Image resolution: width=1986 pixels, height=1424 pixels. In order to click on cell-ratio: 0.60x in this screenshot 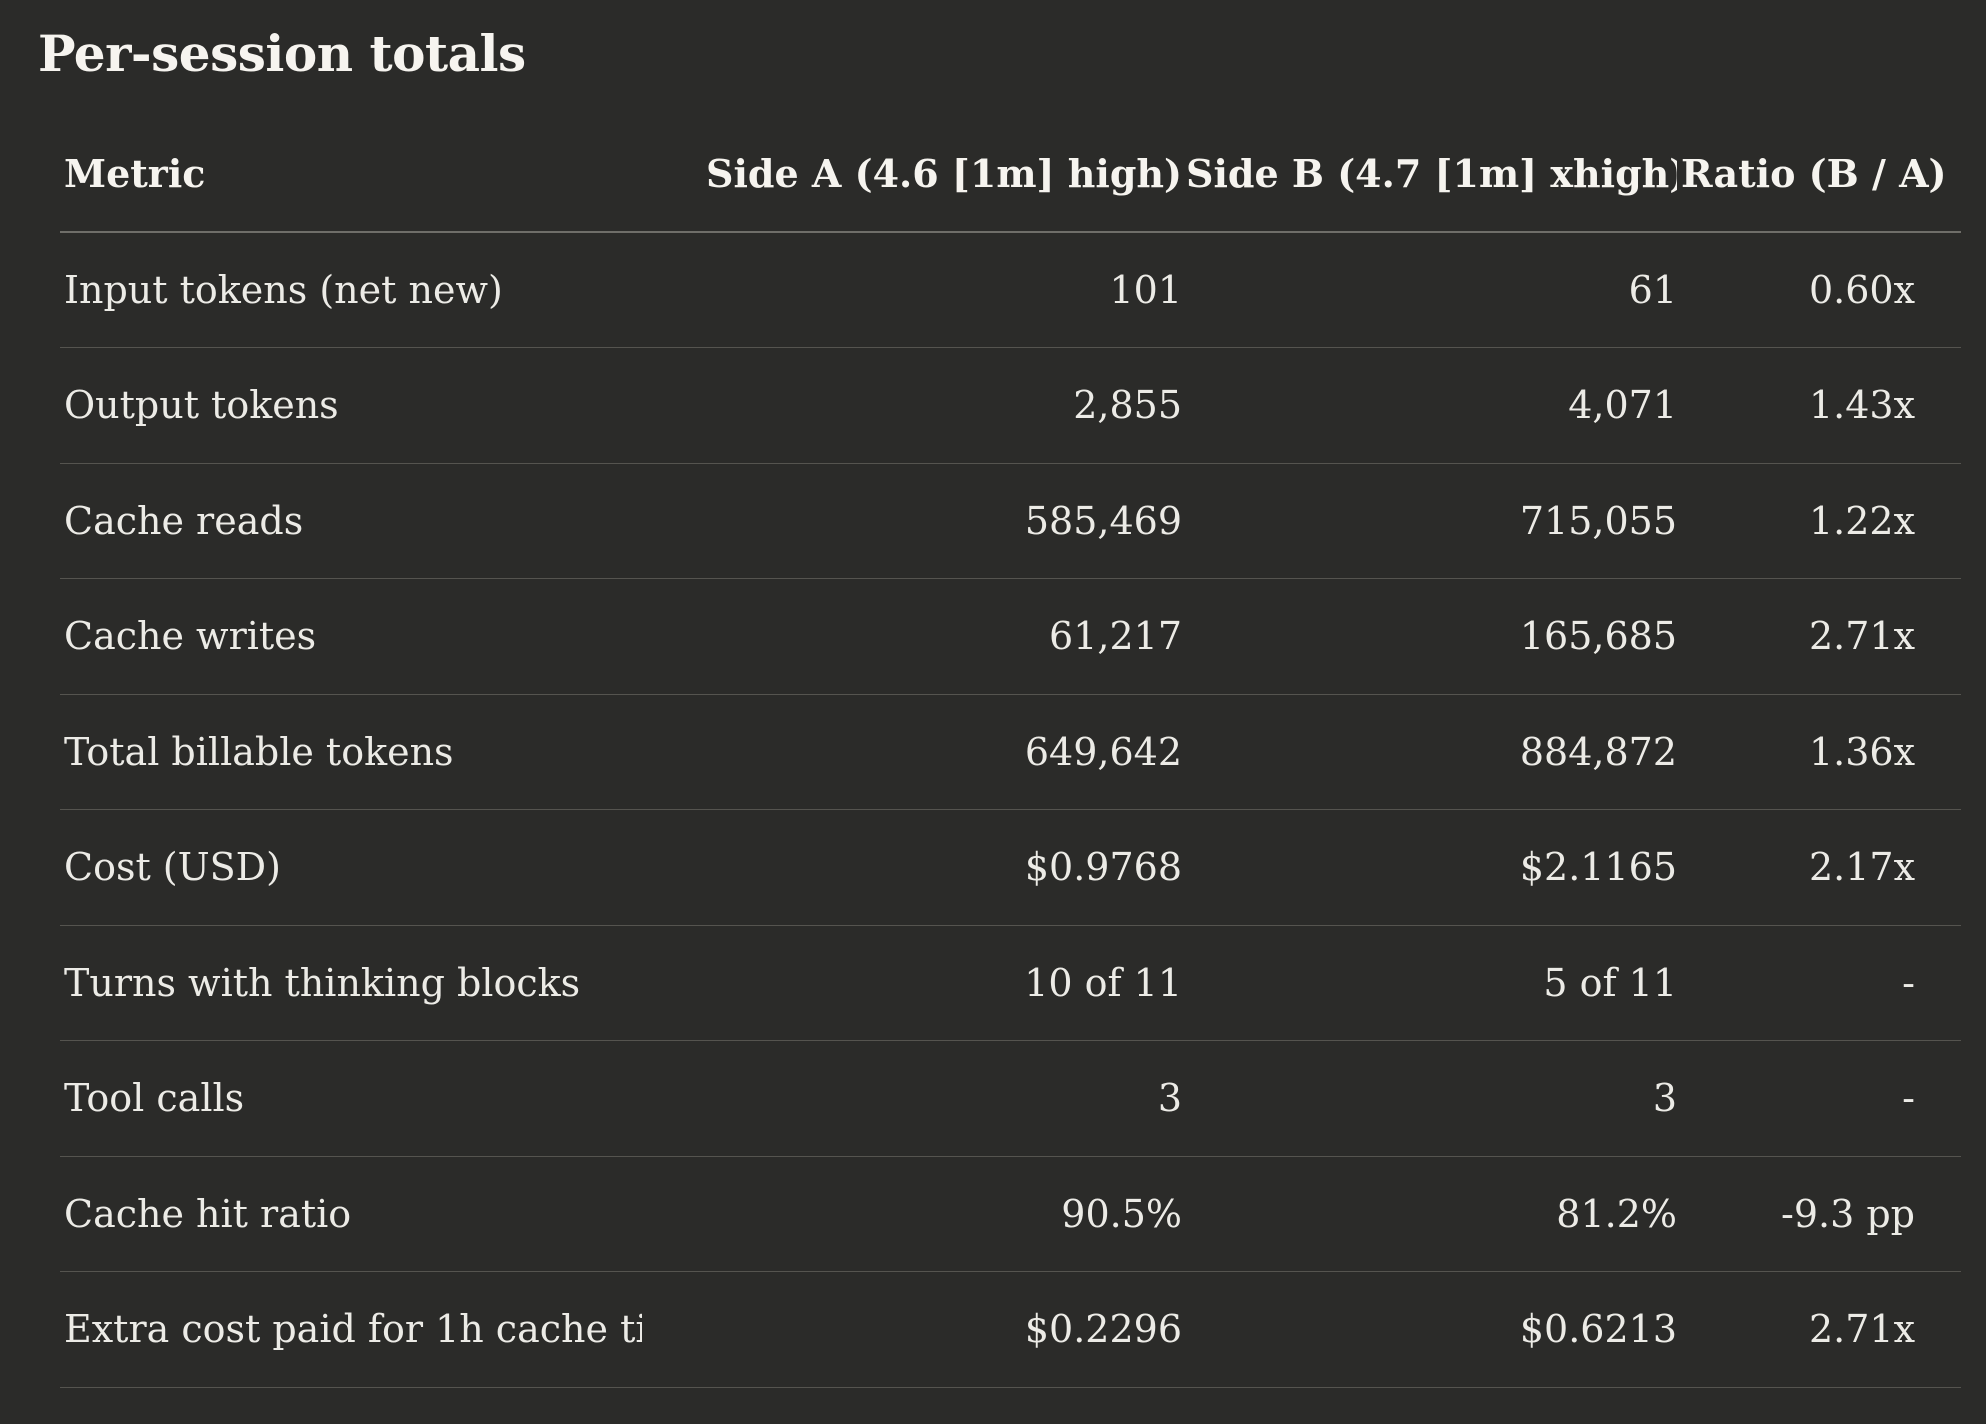, I will do `click(1819, 290)`.